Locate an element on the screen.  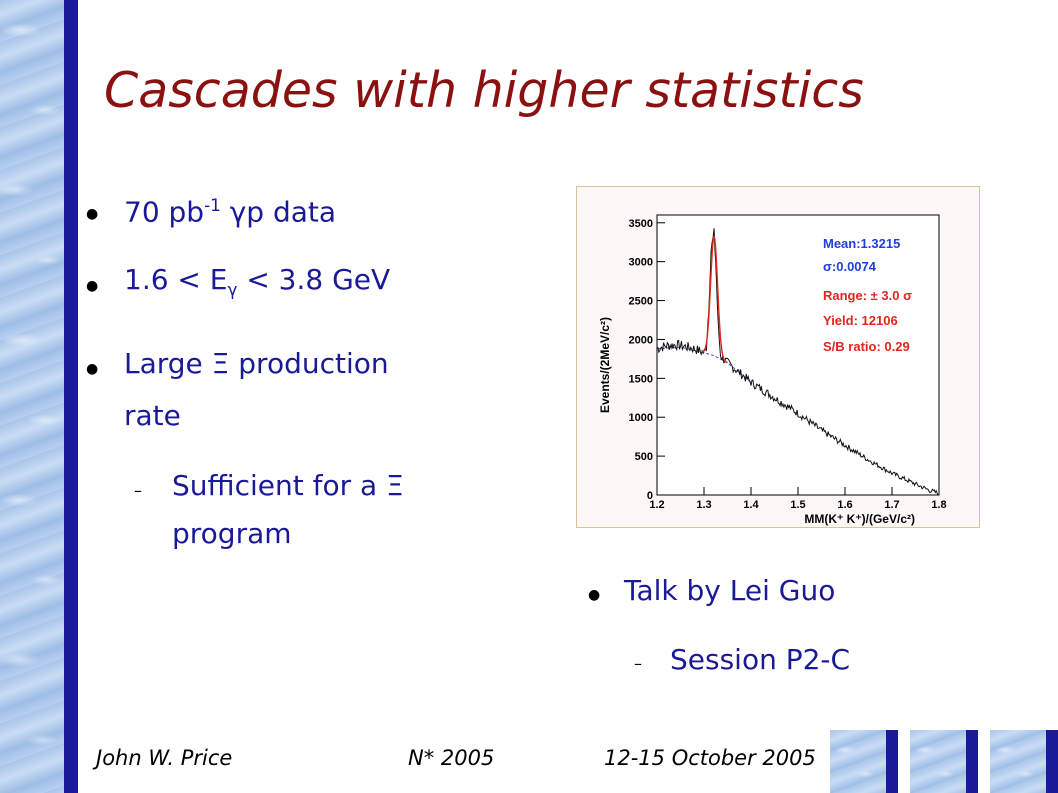
sidebar-background is located at coordinates (32, 396).